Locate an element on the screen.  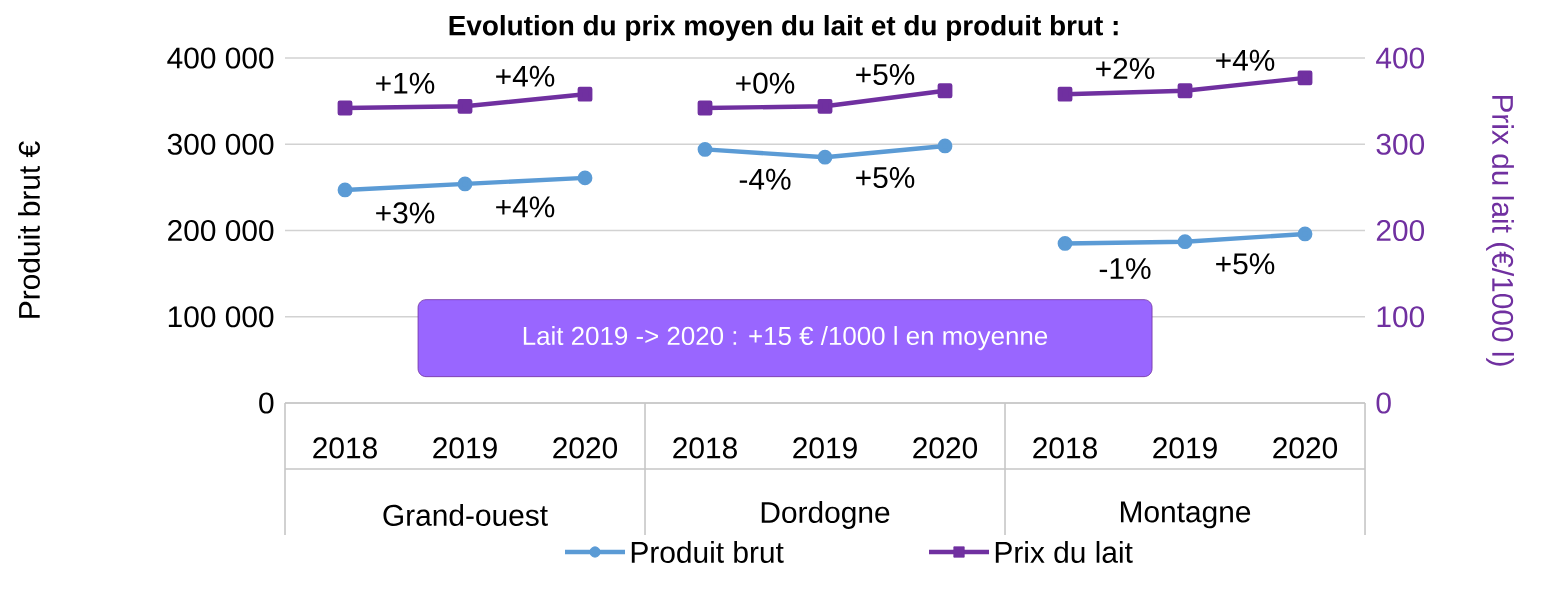
y-tick-label: 100 000 is located at coordinates (221, 317).